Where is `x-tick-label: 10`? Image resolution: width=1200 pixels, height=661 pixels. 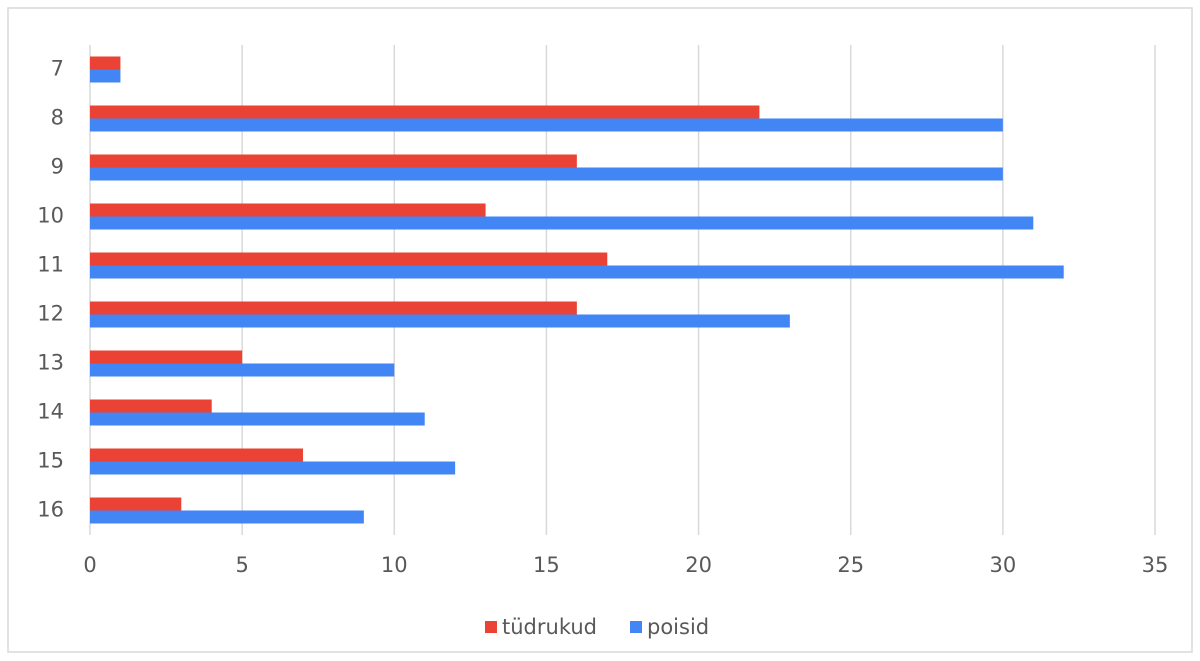 x-tick-label: 10 is located at coordinates (394, 565).